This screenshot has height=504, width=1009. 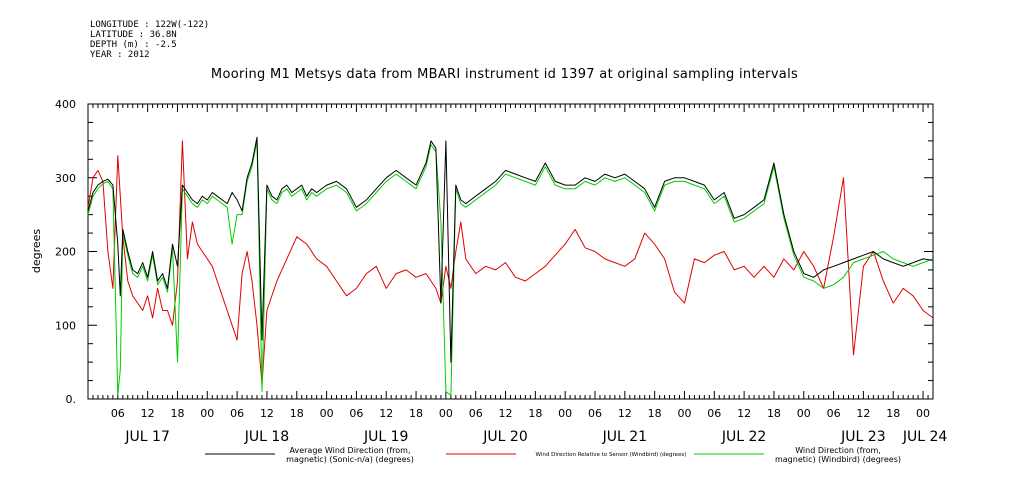 I want to click on y-tick-label: 300, so click(x=65, y=178).